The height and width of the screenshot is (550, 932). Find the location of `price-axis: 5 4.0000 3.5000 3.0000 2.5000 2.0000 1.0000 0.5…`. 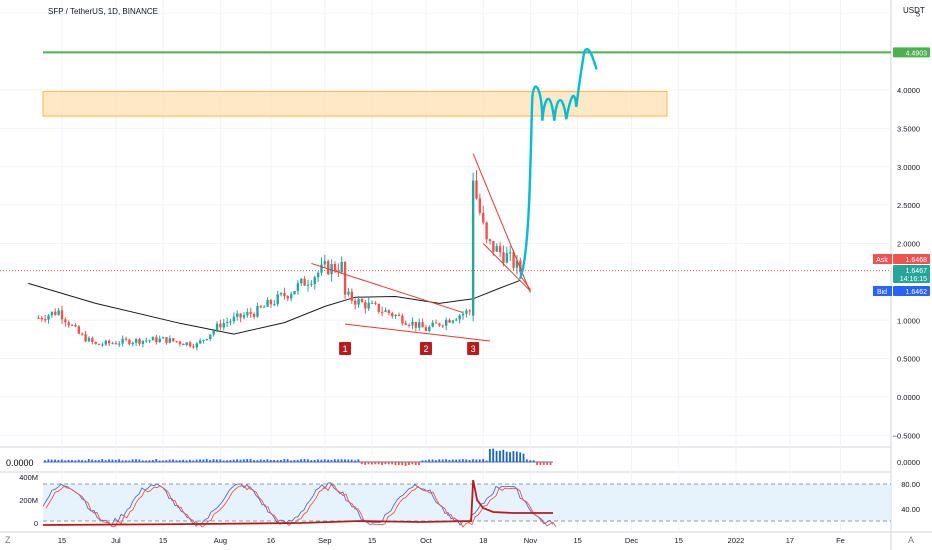

price-axis: 5 4.0000 3.5000 3.0000 2.5000 2.0000 1.0000 0.5… is located at coordinates (906, 224).